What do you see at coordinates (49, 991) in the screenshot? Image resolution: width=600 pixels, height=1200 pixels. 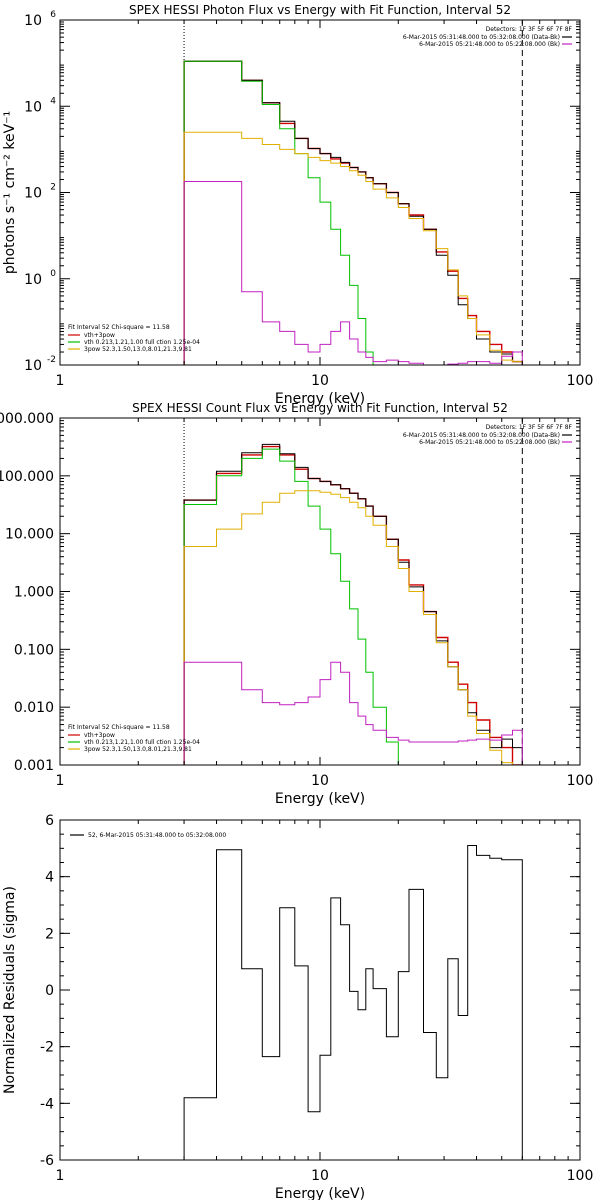 I see `y-tick-label: 0` at bounding box center [49, 991].